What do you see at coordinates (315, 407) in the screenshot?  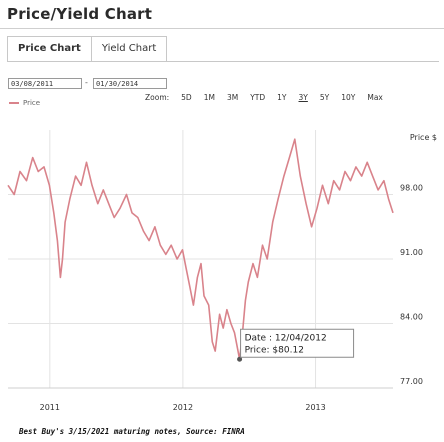 I see `x-tick-label: 2013` at bounding box center [315, 407].